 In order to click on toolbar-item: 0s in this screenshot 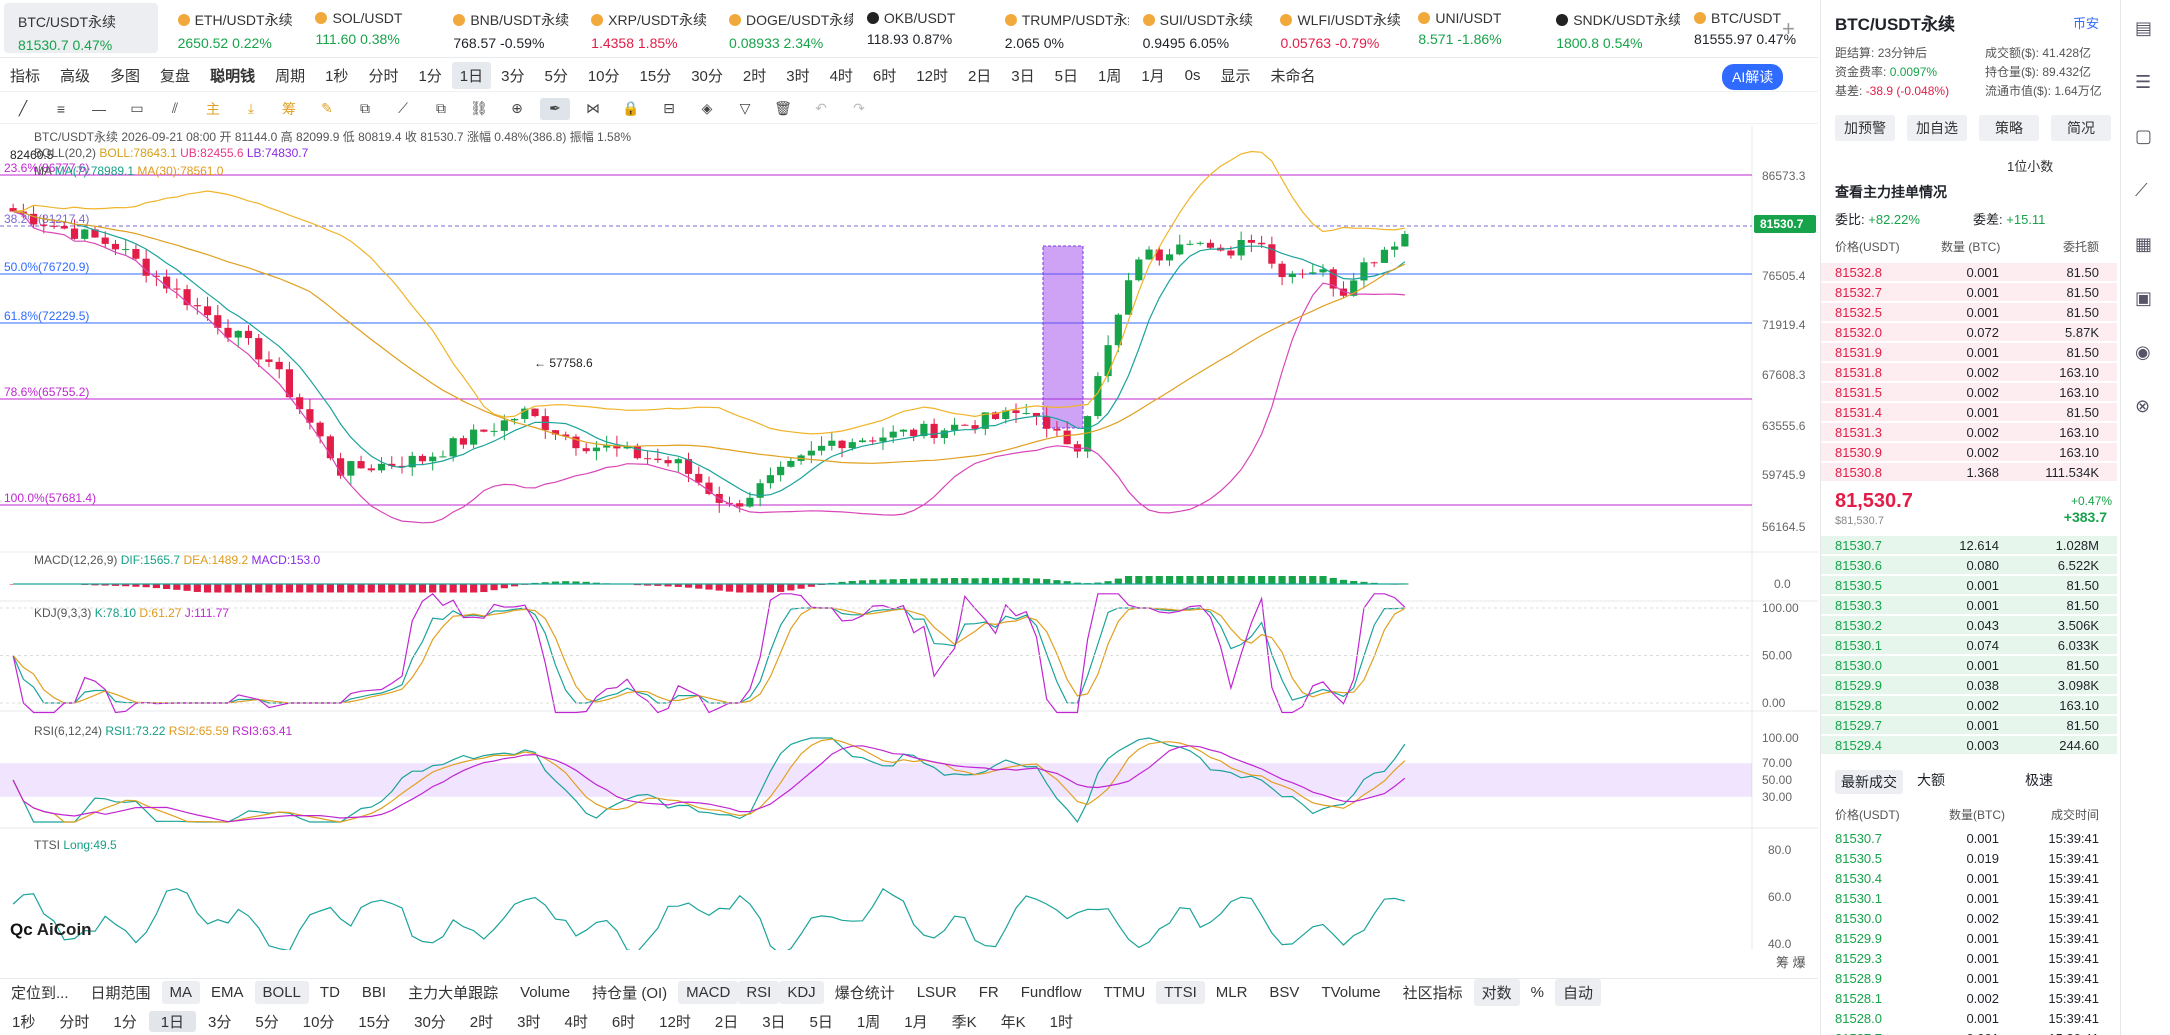, I will do `click(1192, 75)`.